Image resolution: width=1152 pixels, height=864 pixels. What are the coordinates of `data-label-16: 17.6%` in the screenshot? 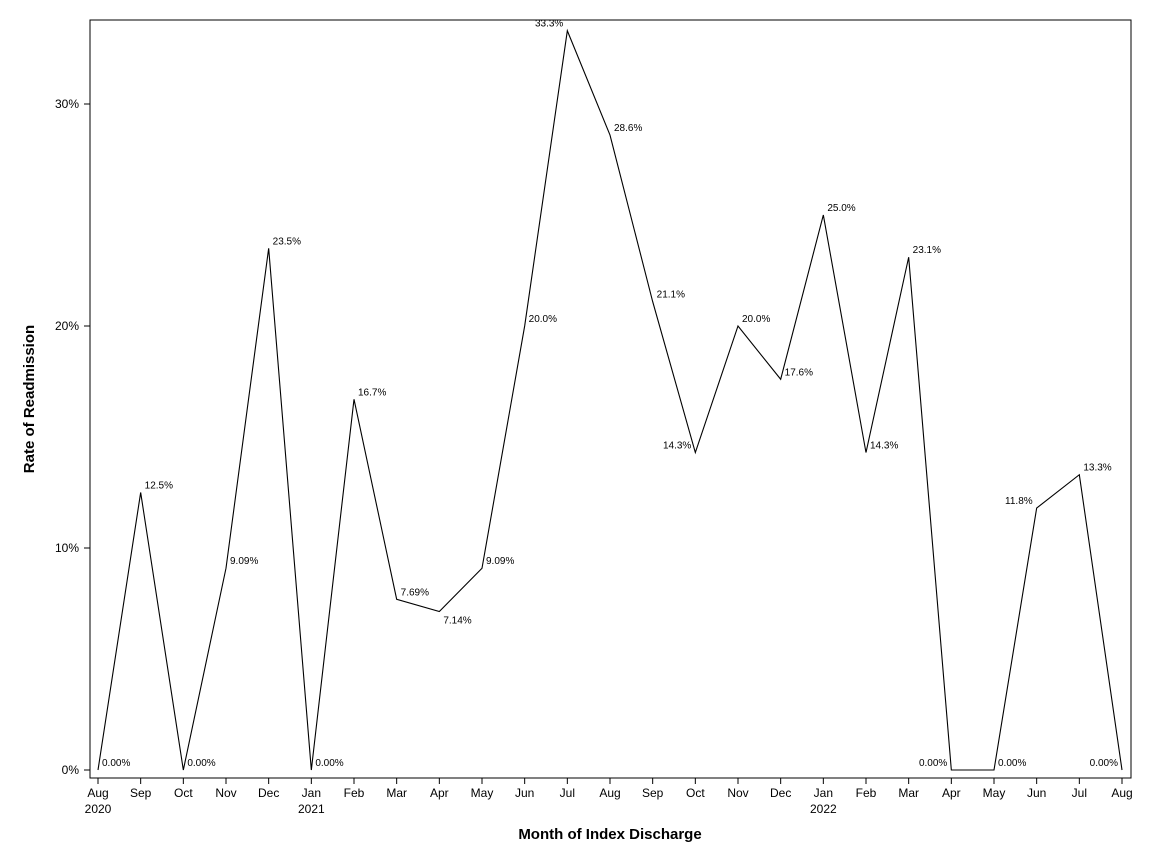 It's located at (799, 372).